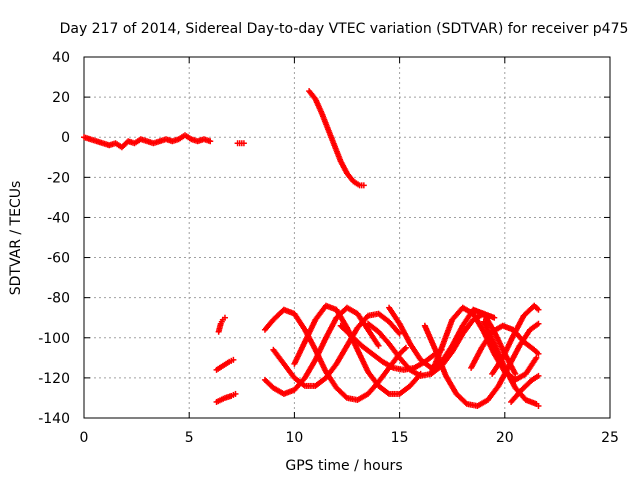  Describe the element at coordinates (65, 138) in the screenshot. I see `y-tick-label: 0` at that location.